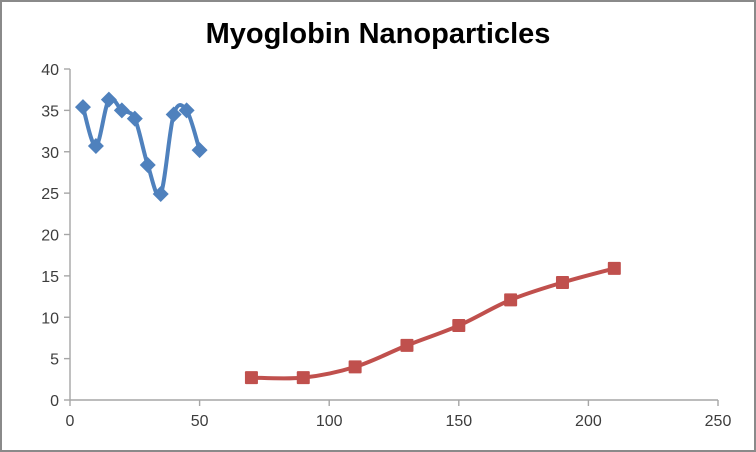  What do you see at coordinates (718, 421) in the screenshot?
I see `x-tick-label: 250` at bounding box center [718, 421].